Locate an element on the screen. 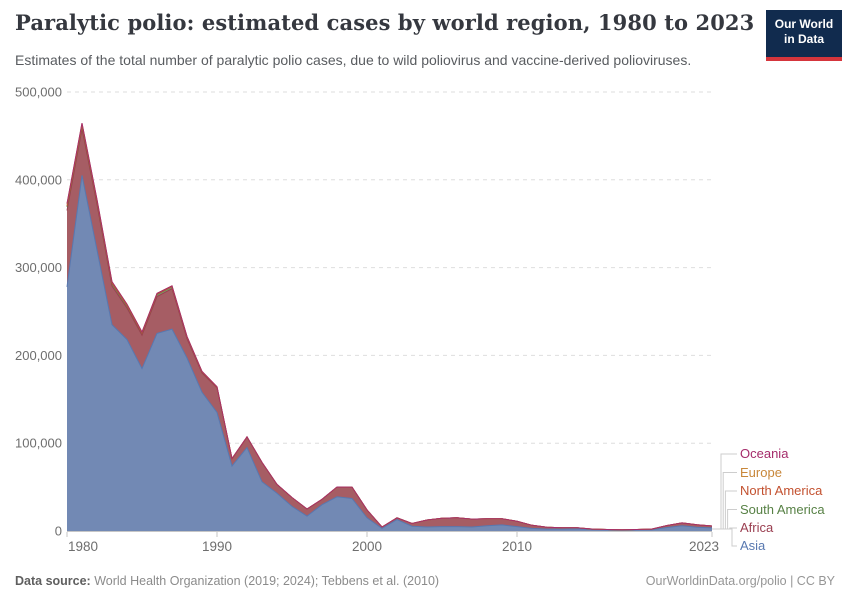 The image size is (850, 600). data-source-label: Data source: is located at coordinates (53, 581).